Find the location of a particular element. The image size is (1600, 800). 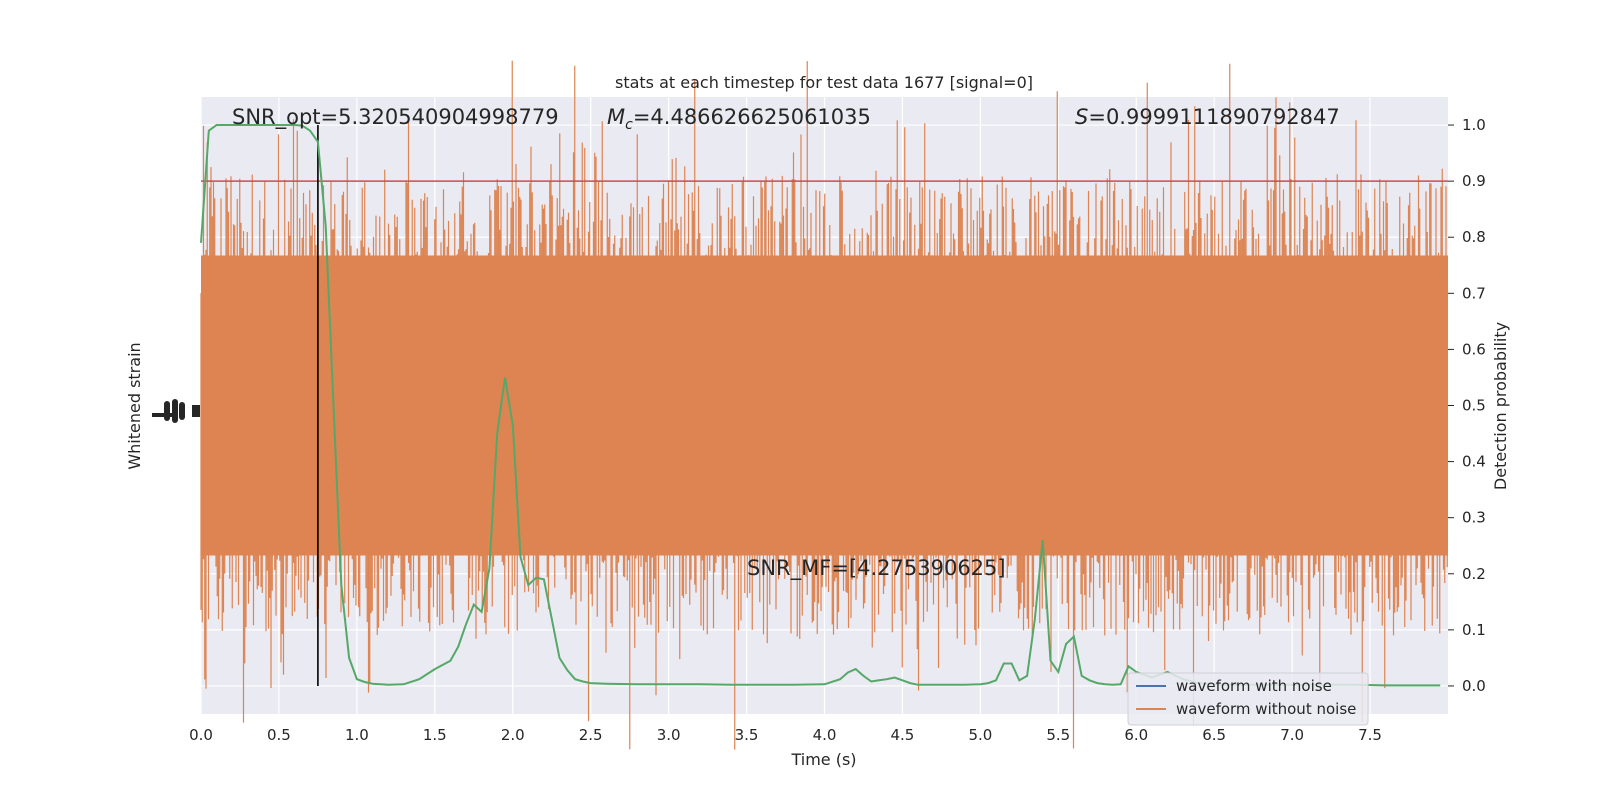

annotation-snr-opt: SNR_opt=5.320540904998779 is located at coordinates (395, 117).